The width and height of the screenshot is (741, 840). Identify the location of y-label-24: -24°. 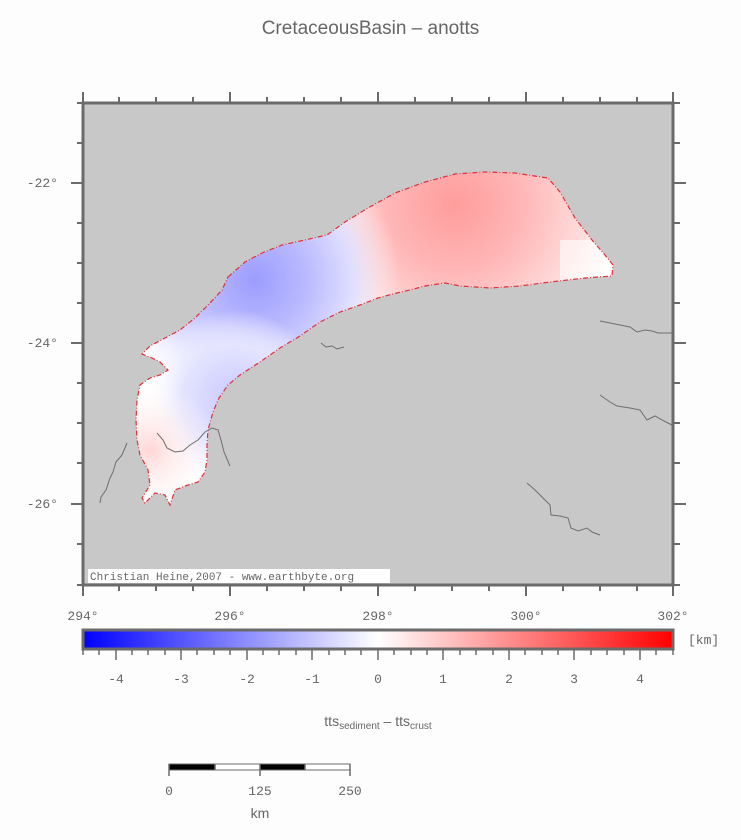
(42, 343).